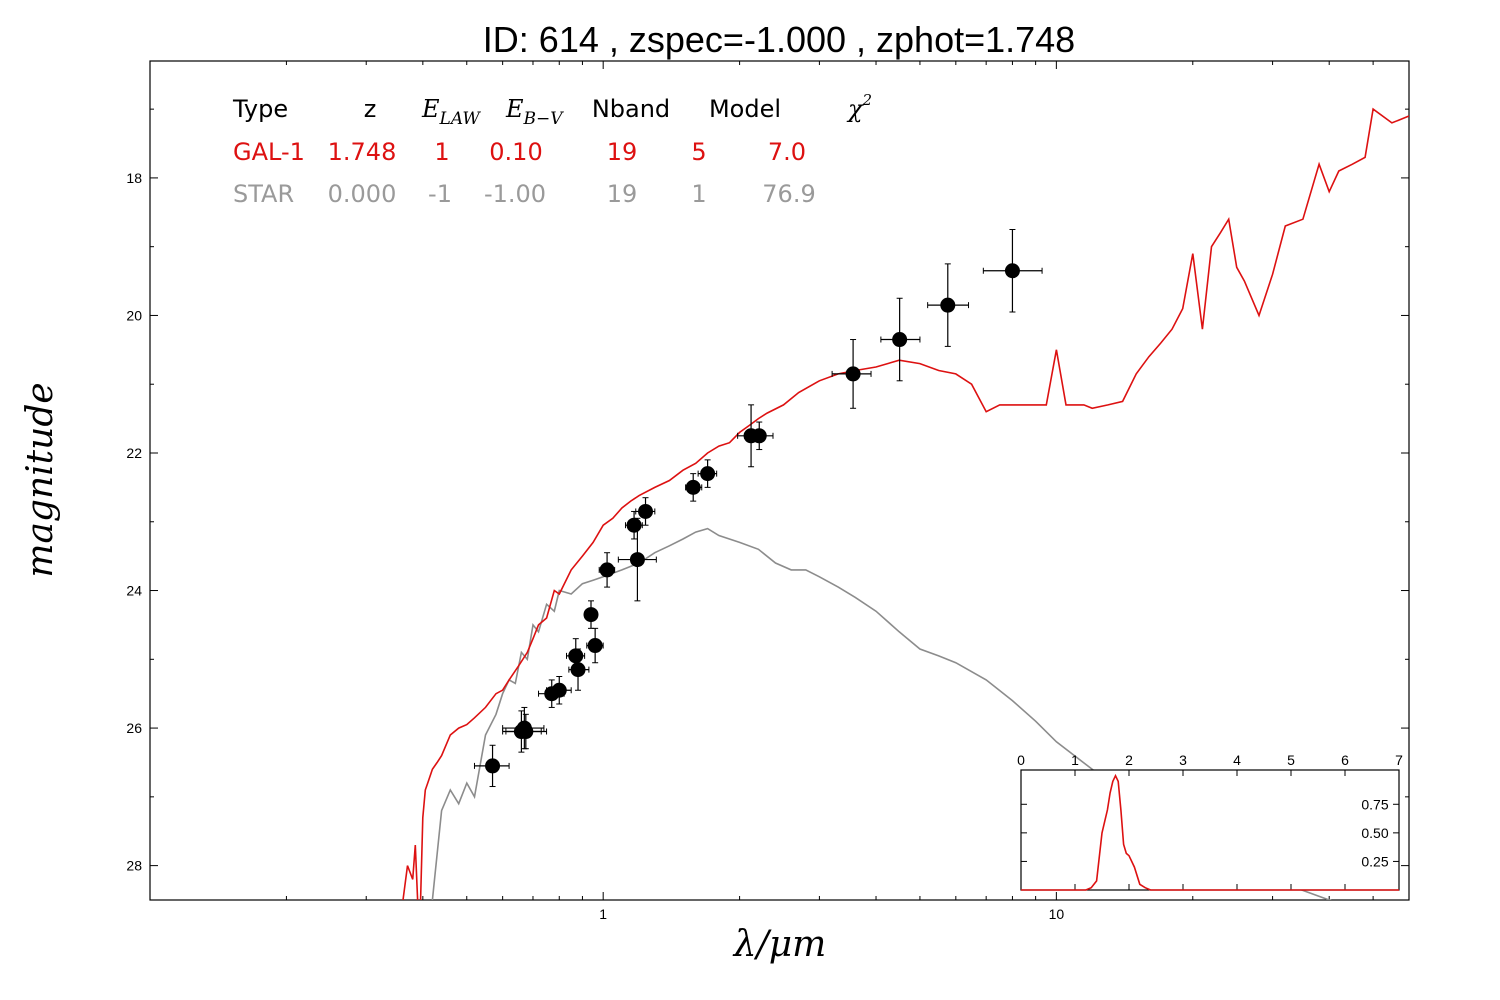 The width and height of the screenshot is (1500, 1000). What do you see at coordinates (134, 315) in the screenshot?
I see `y-tick-label: 20` at bounding box center [134, 315].